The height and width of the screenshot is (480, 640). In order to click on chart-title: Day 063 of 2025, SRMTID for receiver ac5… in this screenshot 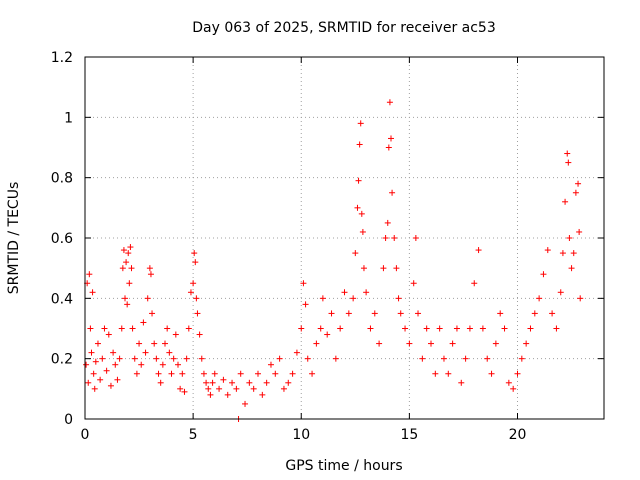, I will do `click(344, 28)`.